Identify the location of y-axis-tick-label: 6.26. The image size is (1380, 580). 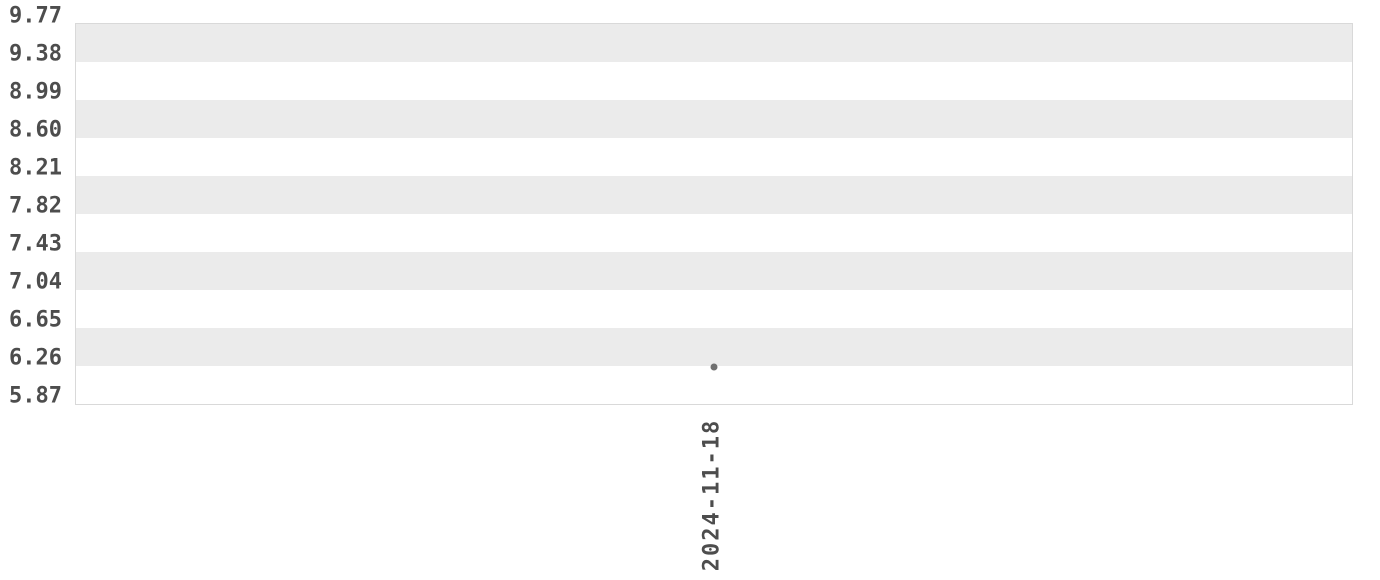
(35, 358).